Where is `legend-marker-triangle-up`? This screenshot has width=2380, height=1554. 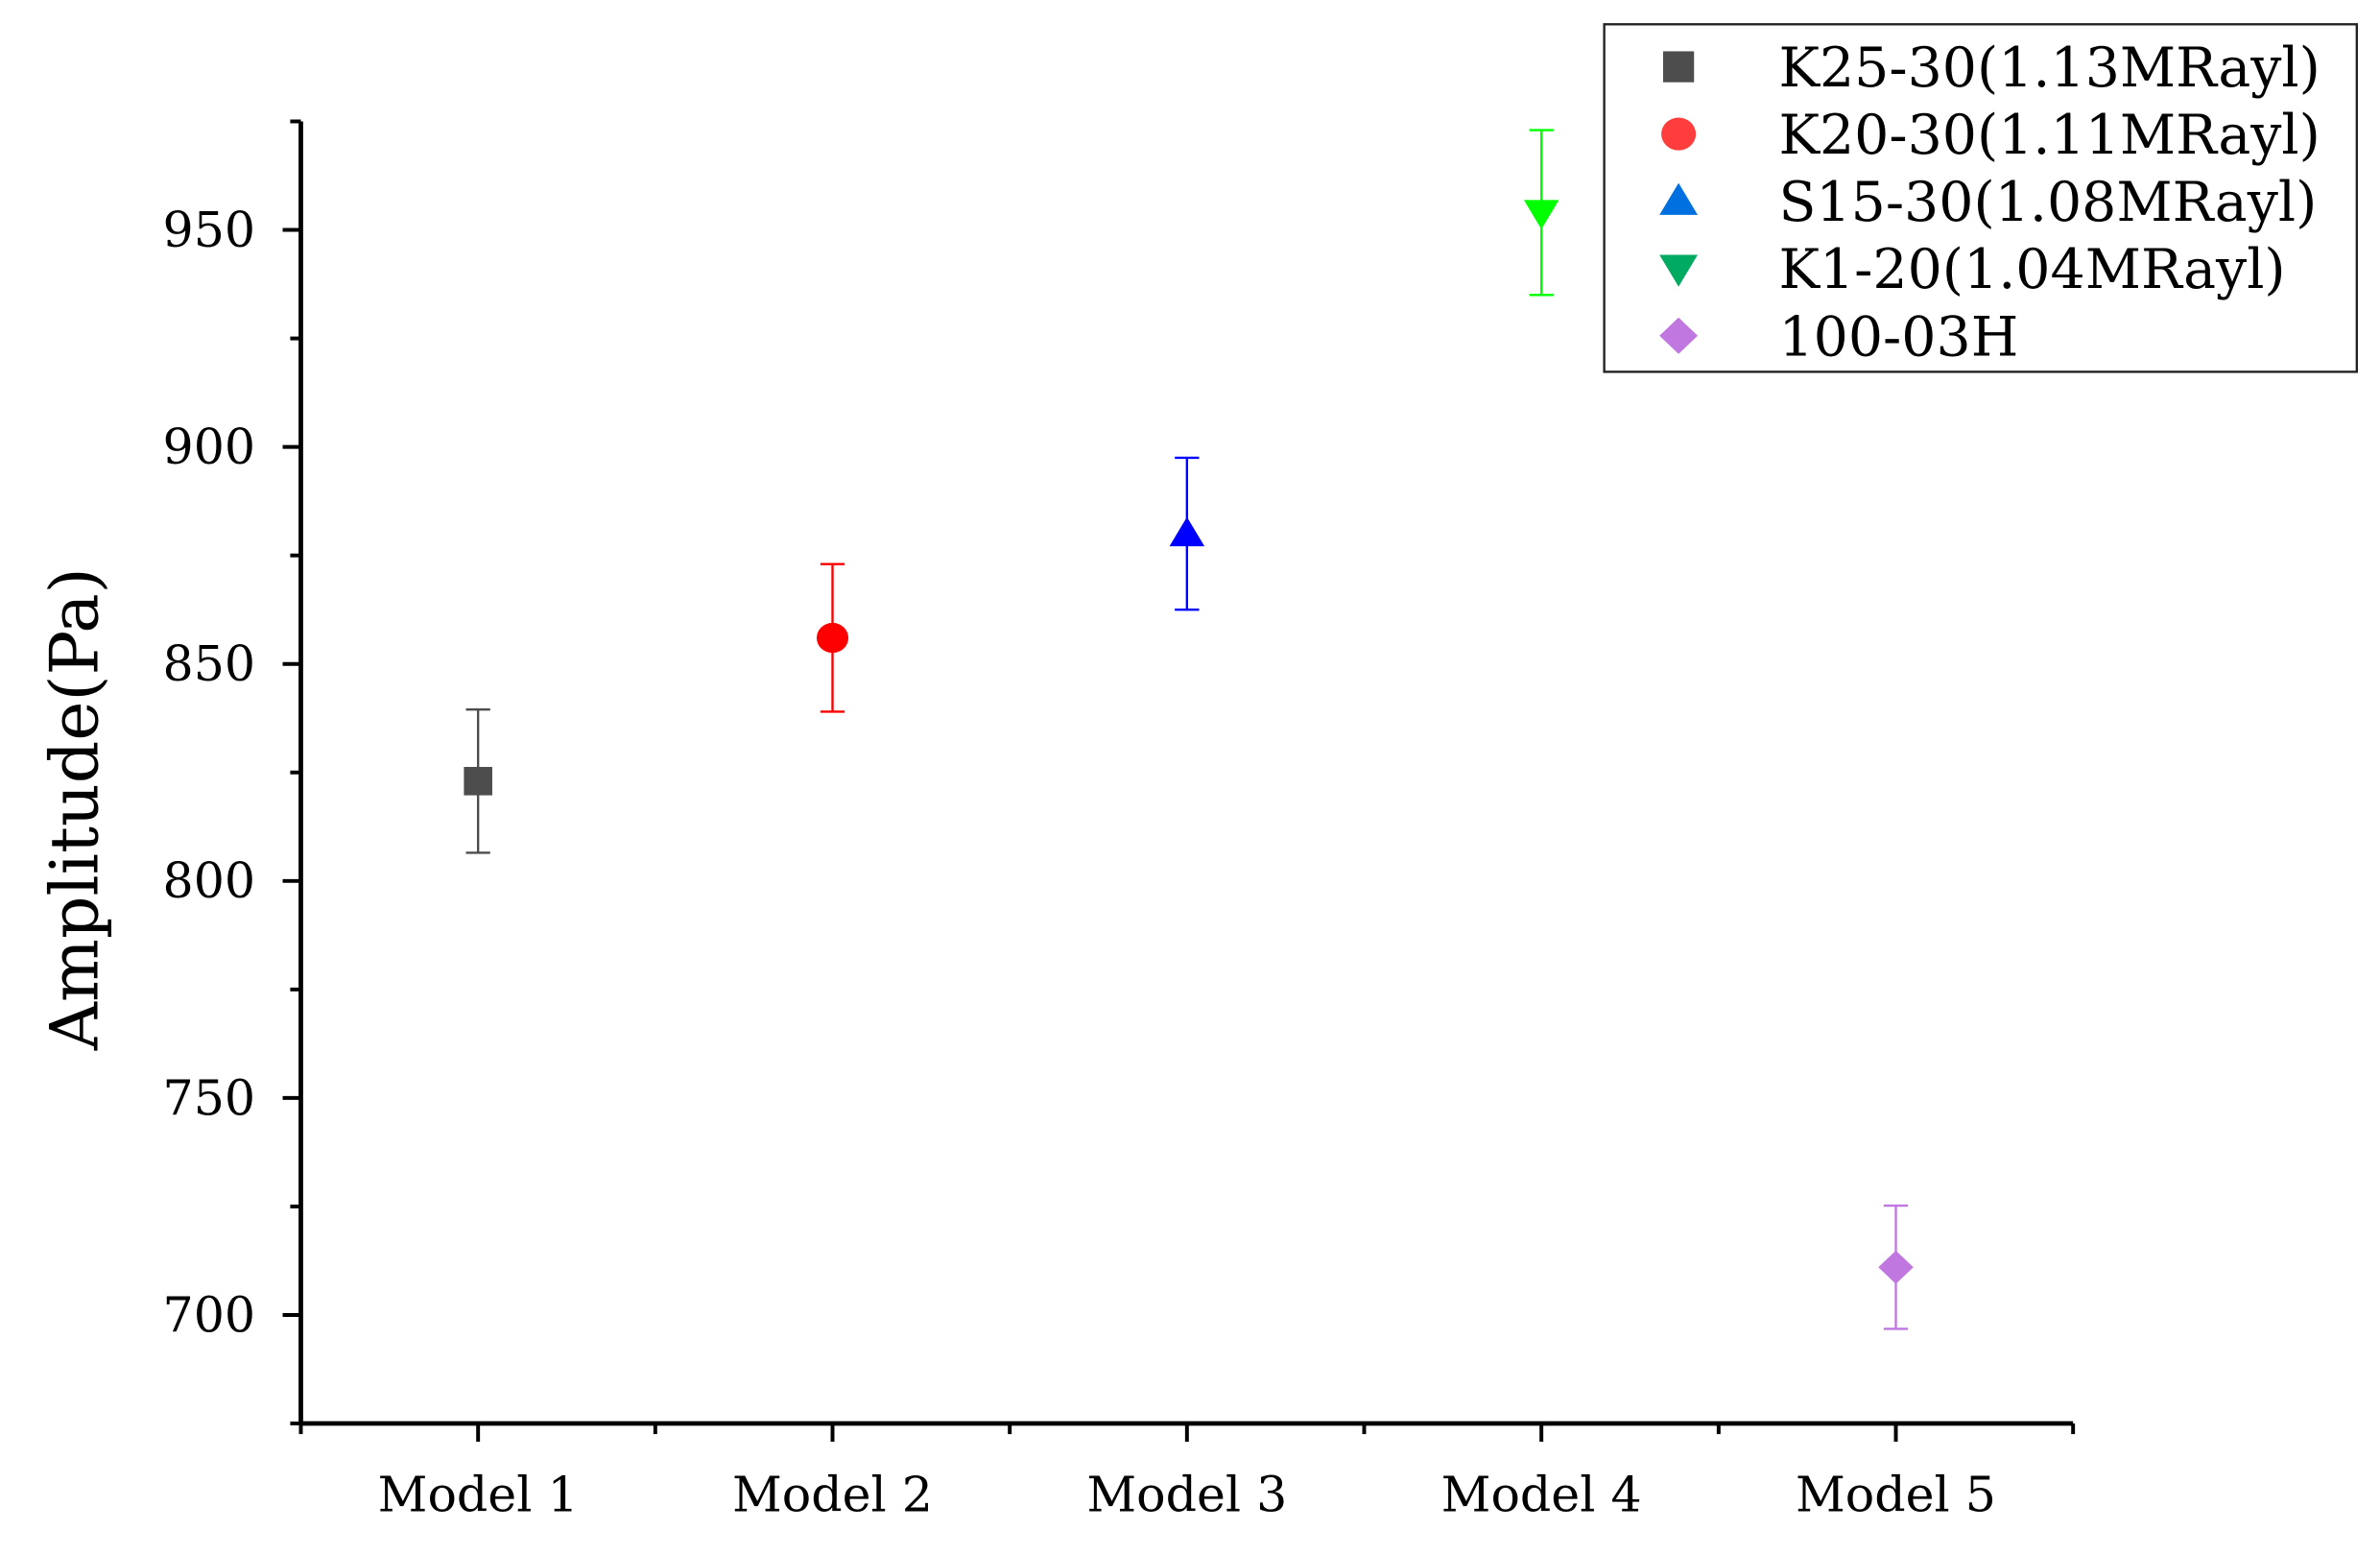
legend-marker-triangle-up is located at coordinates (1679, 198).